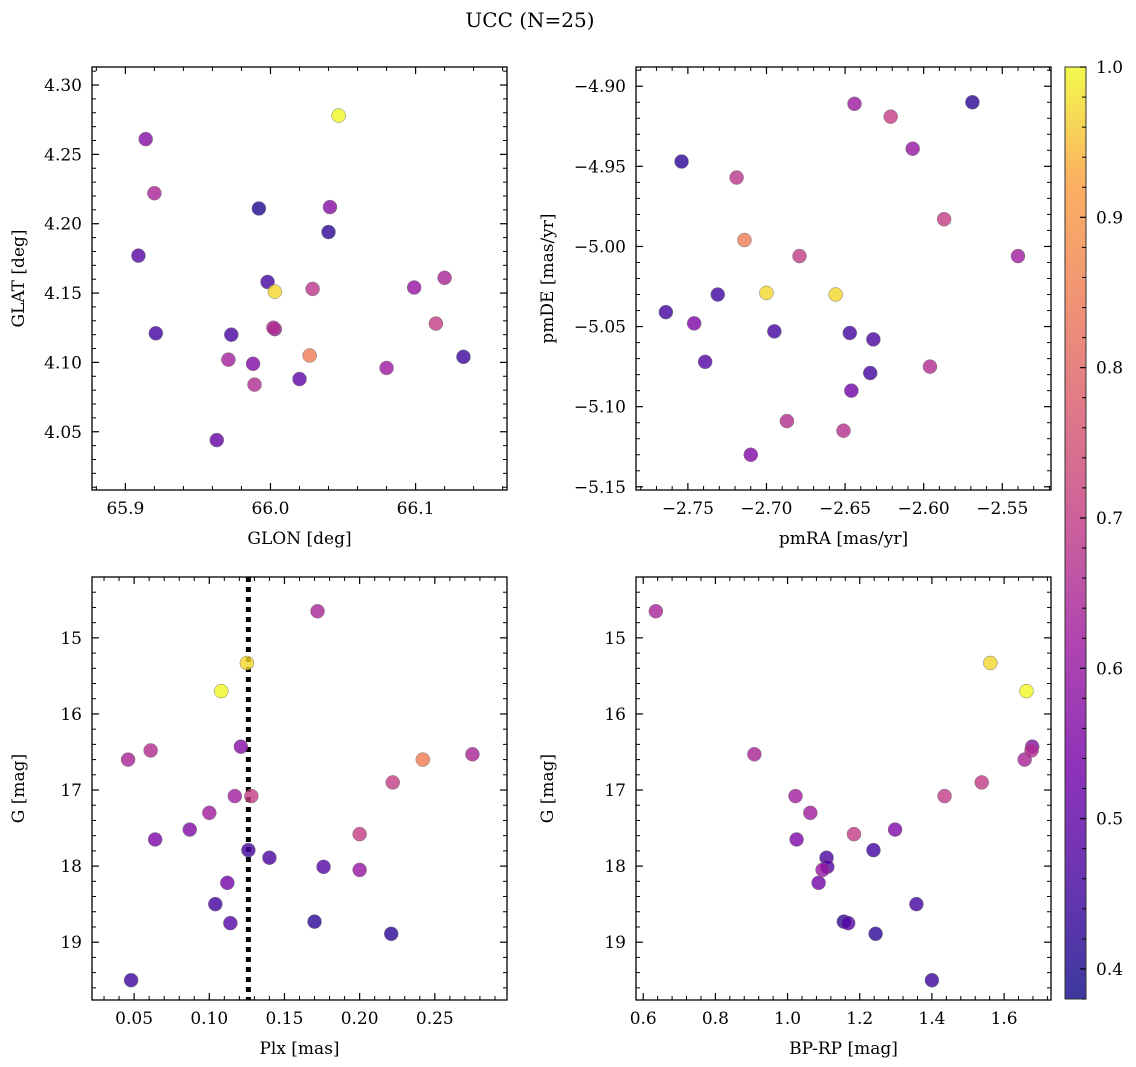  What do you see at coordinates (600, 247) in the screenshot?
I see `y-tick-label: −5.00` at bounding box center [600, 247].